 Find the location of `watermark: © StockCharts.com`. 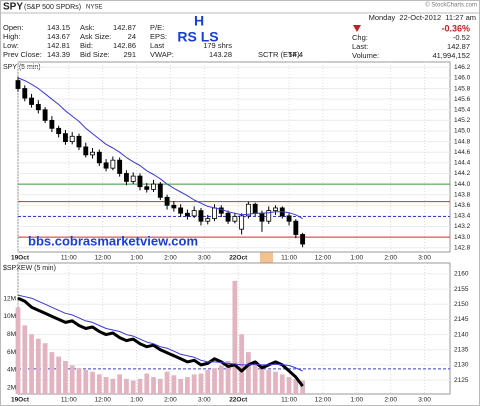

watermark: © StockCharts.com is located at coordinates (451, 5).